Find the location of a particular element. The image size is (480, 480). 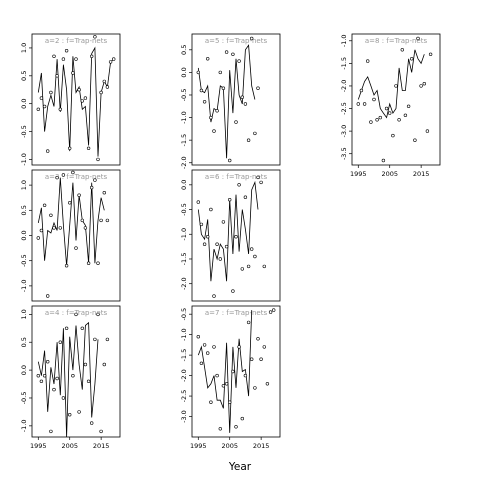

panel-title: a=2 : f=Trap-nets is located at coordinates (76, 41).